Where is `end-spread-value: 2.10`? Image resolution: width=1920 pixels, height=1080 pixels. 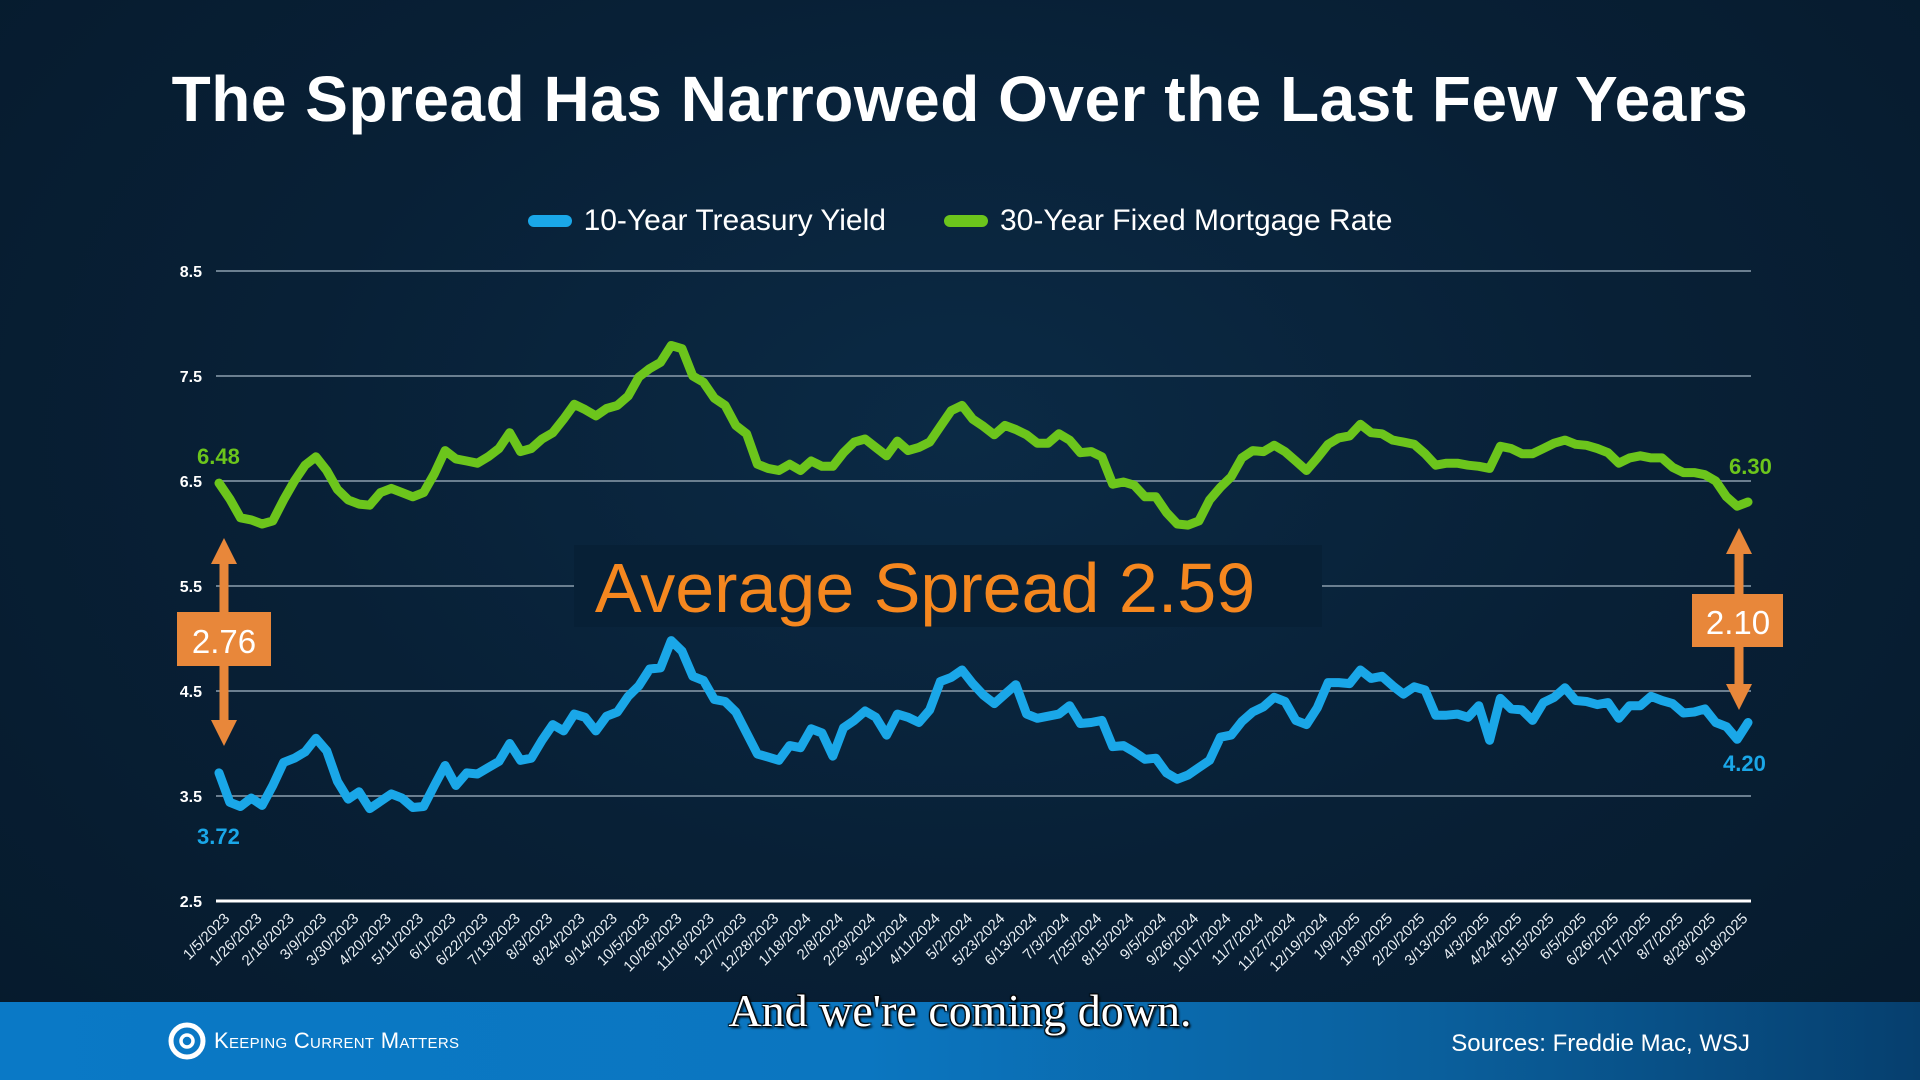 end-spread-value: 2.10 is located at coordinates (1738, 622).